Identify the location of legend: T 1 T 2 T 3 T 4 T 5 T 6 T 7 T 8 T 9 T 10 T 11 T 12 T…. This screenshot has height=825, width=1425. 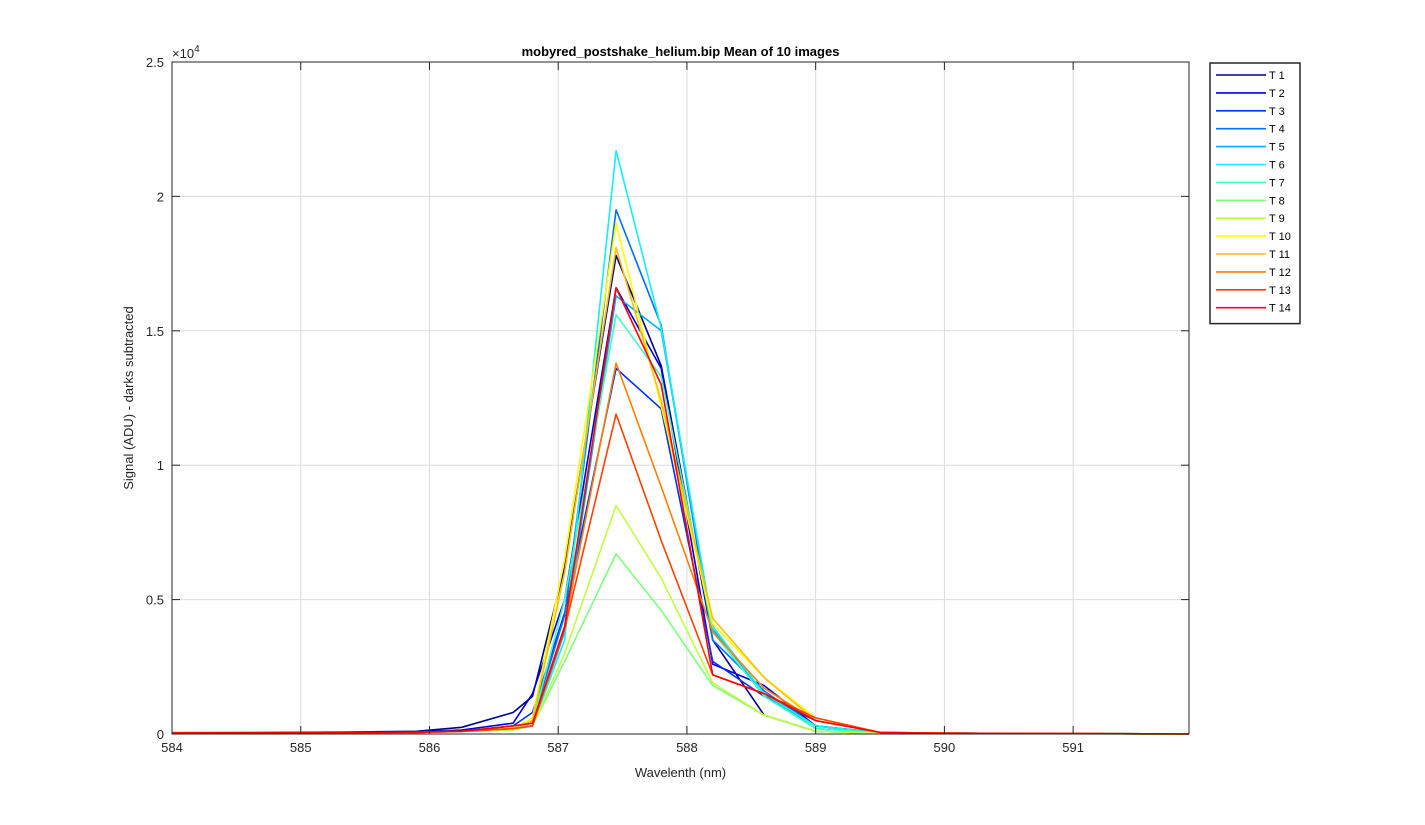
(1255, 193).